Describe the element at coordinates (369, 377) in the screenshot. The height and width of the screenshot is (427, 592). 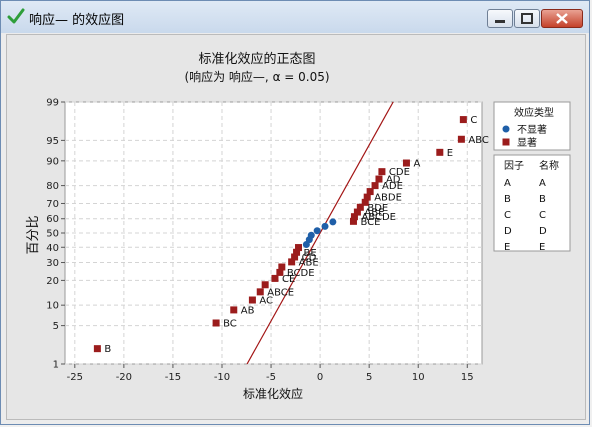
I see `x-tick-label: 5` at that location.